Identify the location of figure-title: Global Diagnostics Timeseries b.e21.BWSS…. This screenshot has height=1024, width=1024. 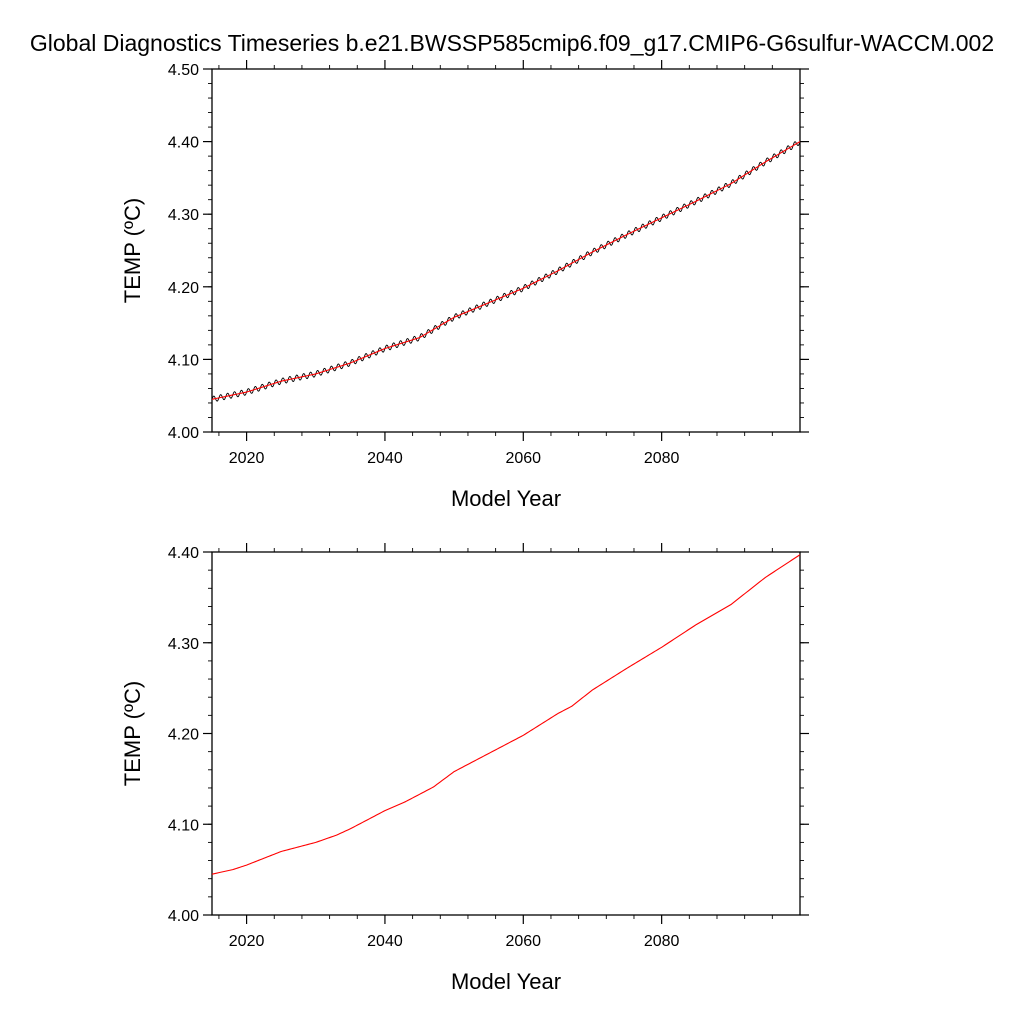
(512, 43).